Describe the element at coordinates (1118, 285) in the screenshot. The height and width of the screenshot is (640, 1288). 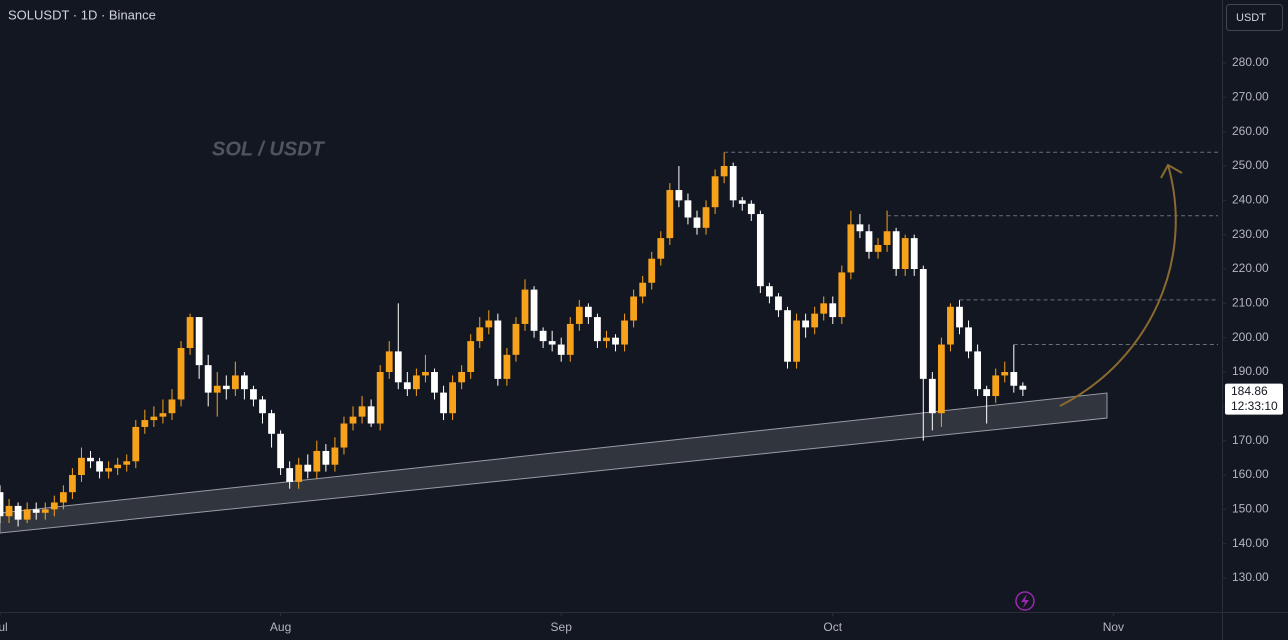
I see `projection-arrow` at that location.